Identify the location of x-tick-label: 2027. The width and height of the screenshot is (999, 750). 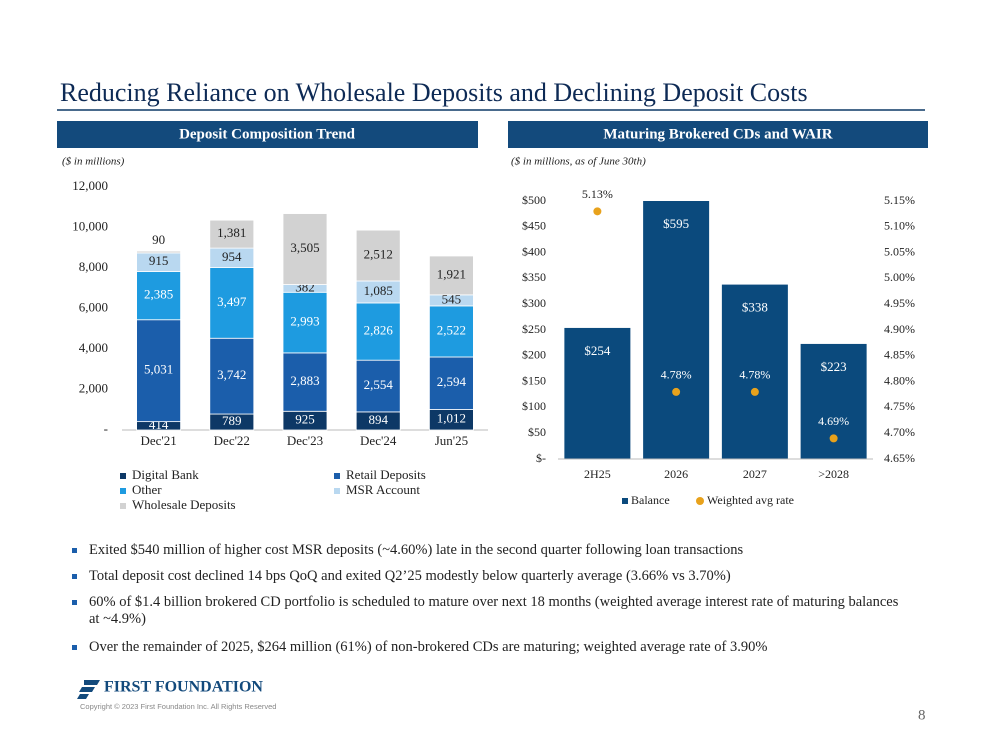
(755, 474).